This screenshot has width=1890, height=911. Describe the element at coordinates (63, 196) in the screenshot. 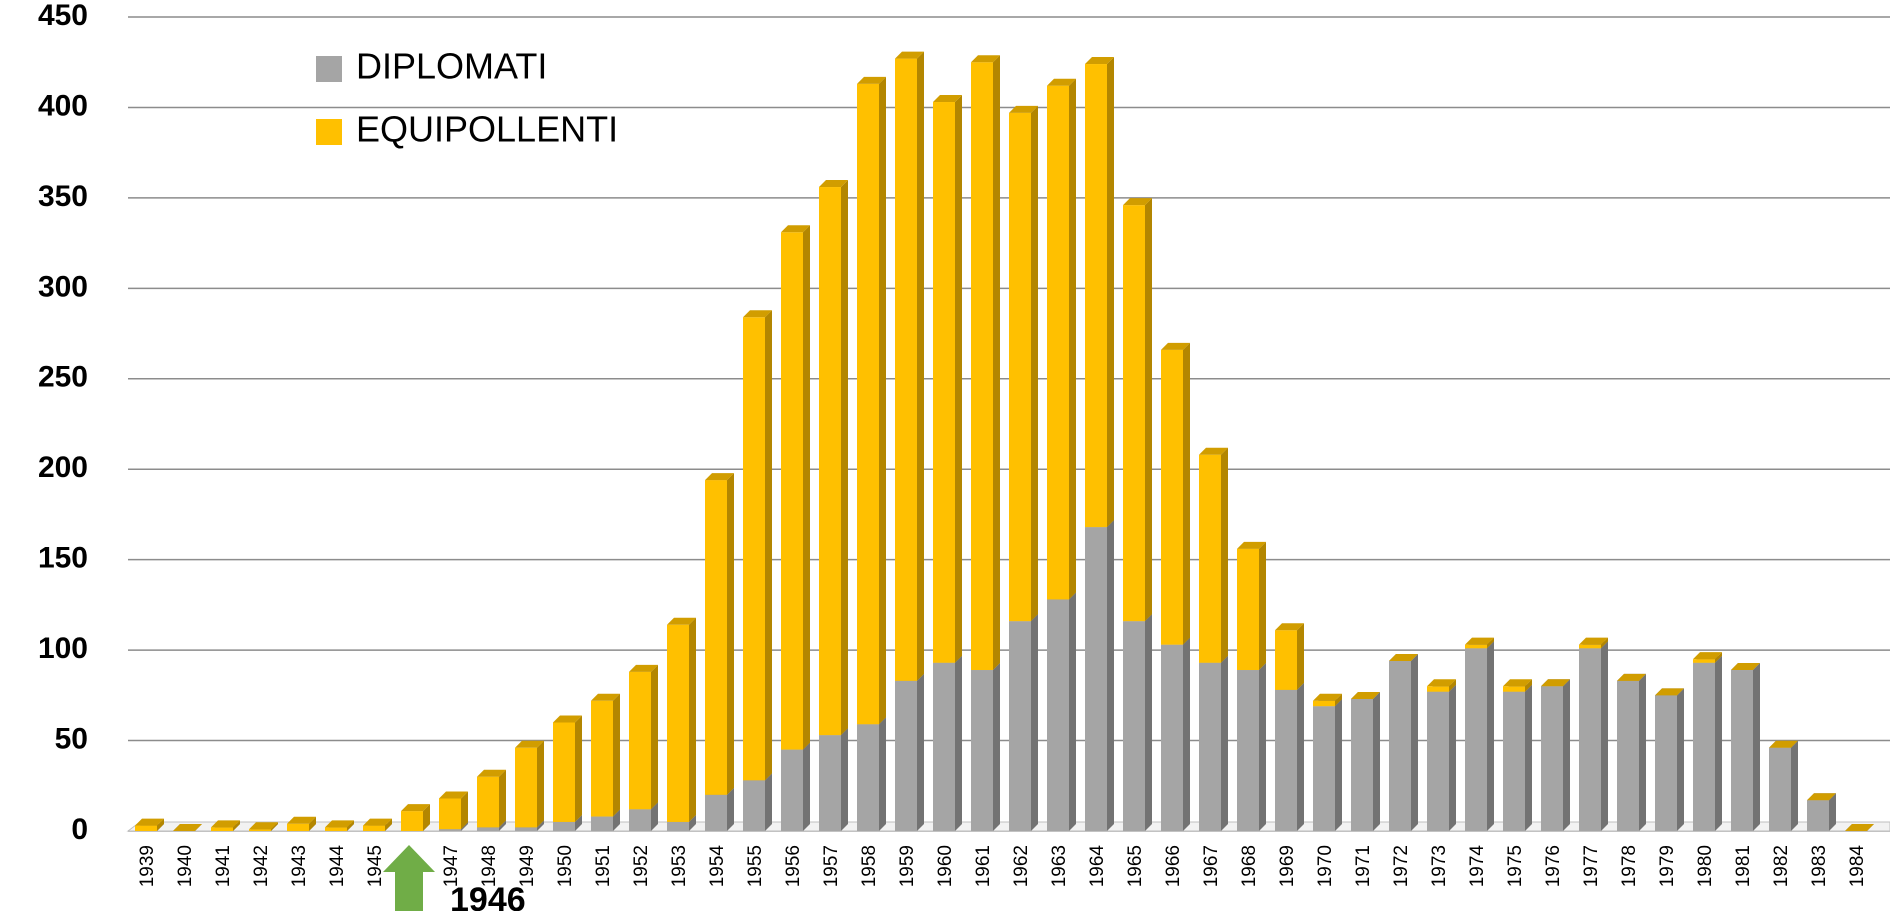

I see `y-tick-label: 350` at that location.